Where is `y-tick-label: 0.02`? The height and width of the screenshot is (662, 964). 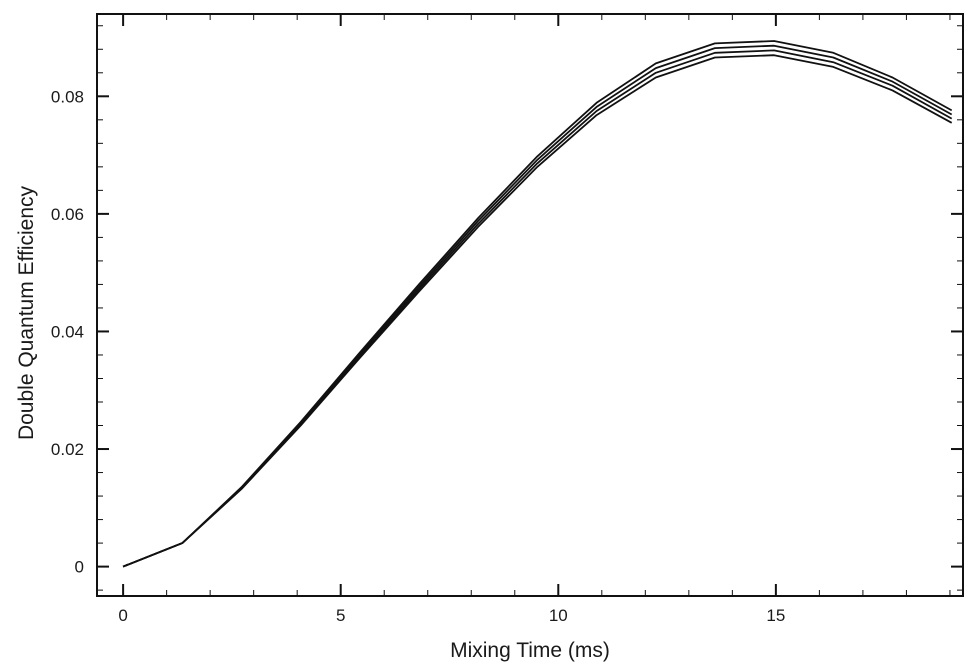
y-tick-label: 0.02 is located at coordinates (67, 449).